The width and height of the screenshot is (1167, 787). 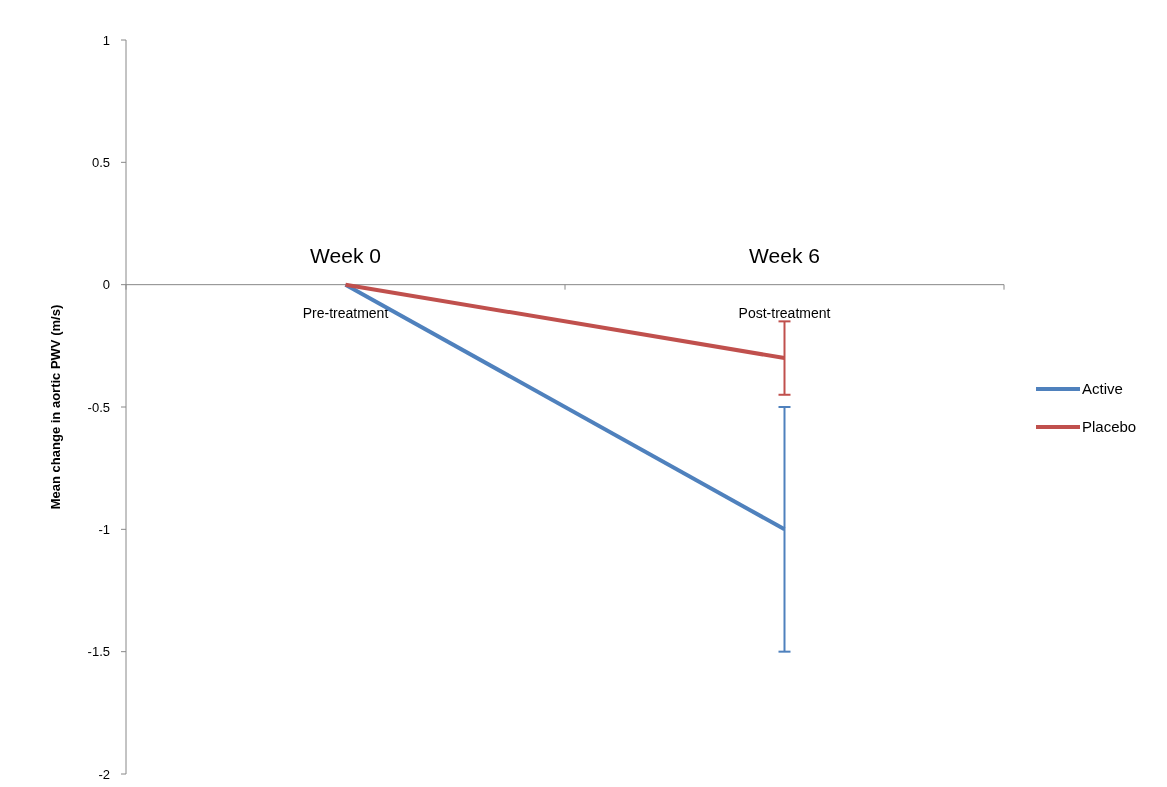 What do you see at coordinates (55, 407) in the screenshot?
I see `y-axis-title: Mean change in aortic PWV (m/s)` at bounding box center [55, 407].